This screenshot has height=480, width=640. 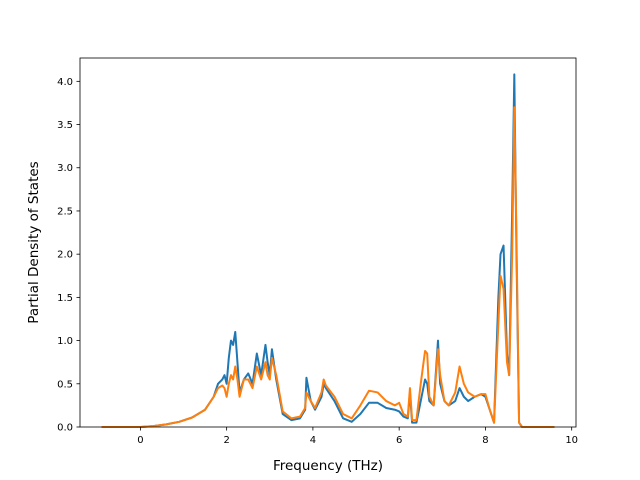 What do you see at coordinates (485, 440) in the screenshot?
I see `x-tick-label: 8` at bounding box center [485, 440].